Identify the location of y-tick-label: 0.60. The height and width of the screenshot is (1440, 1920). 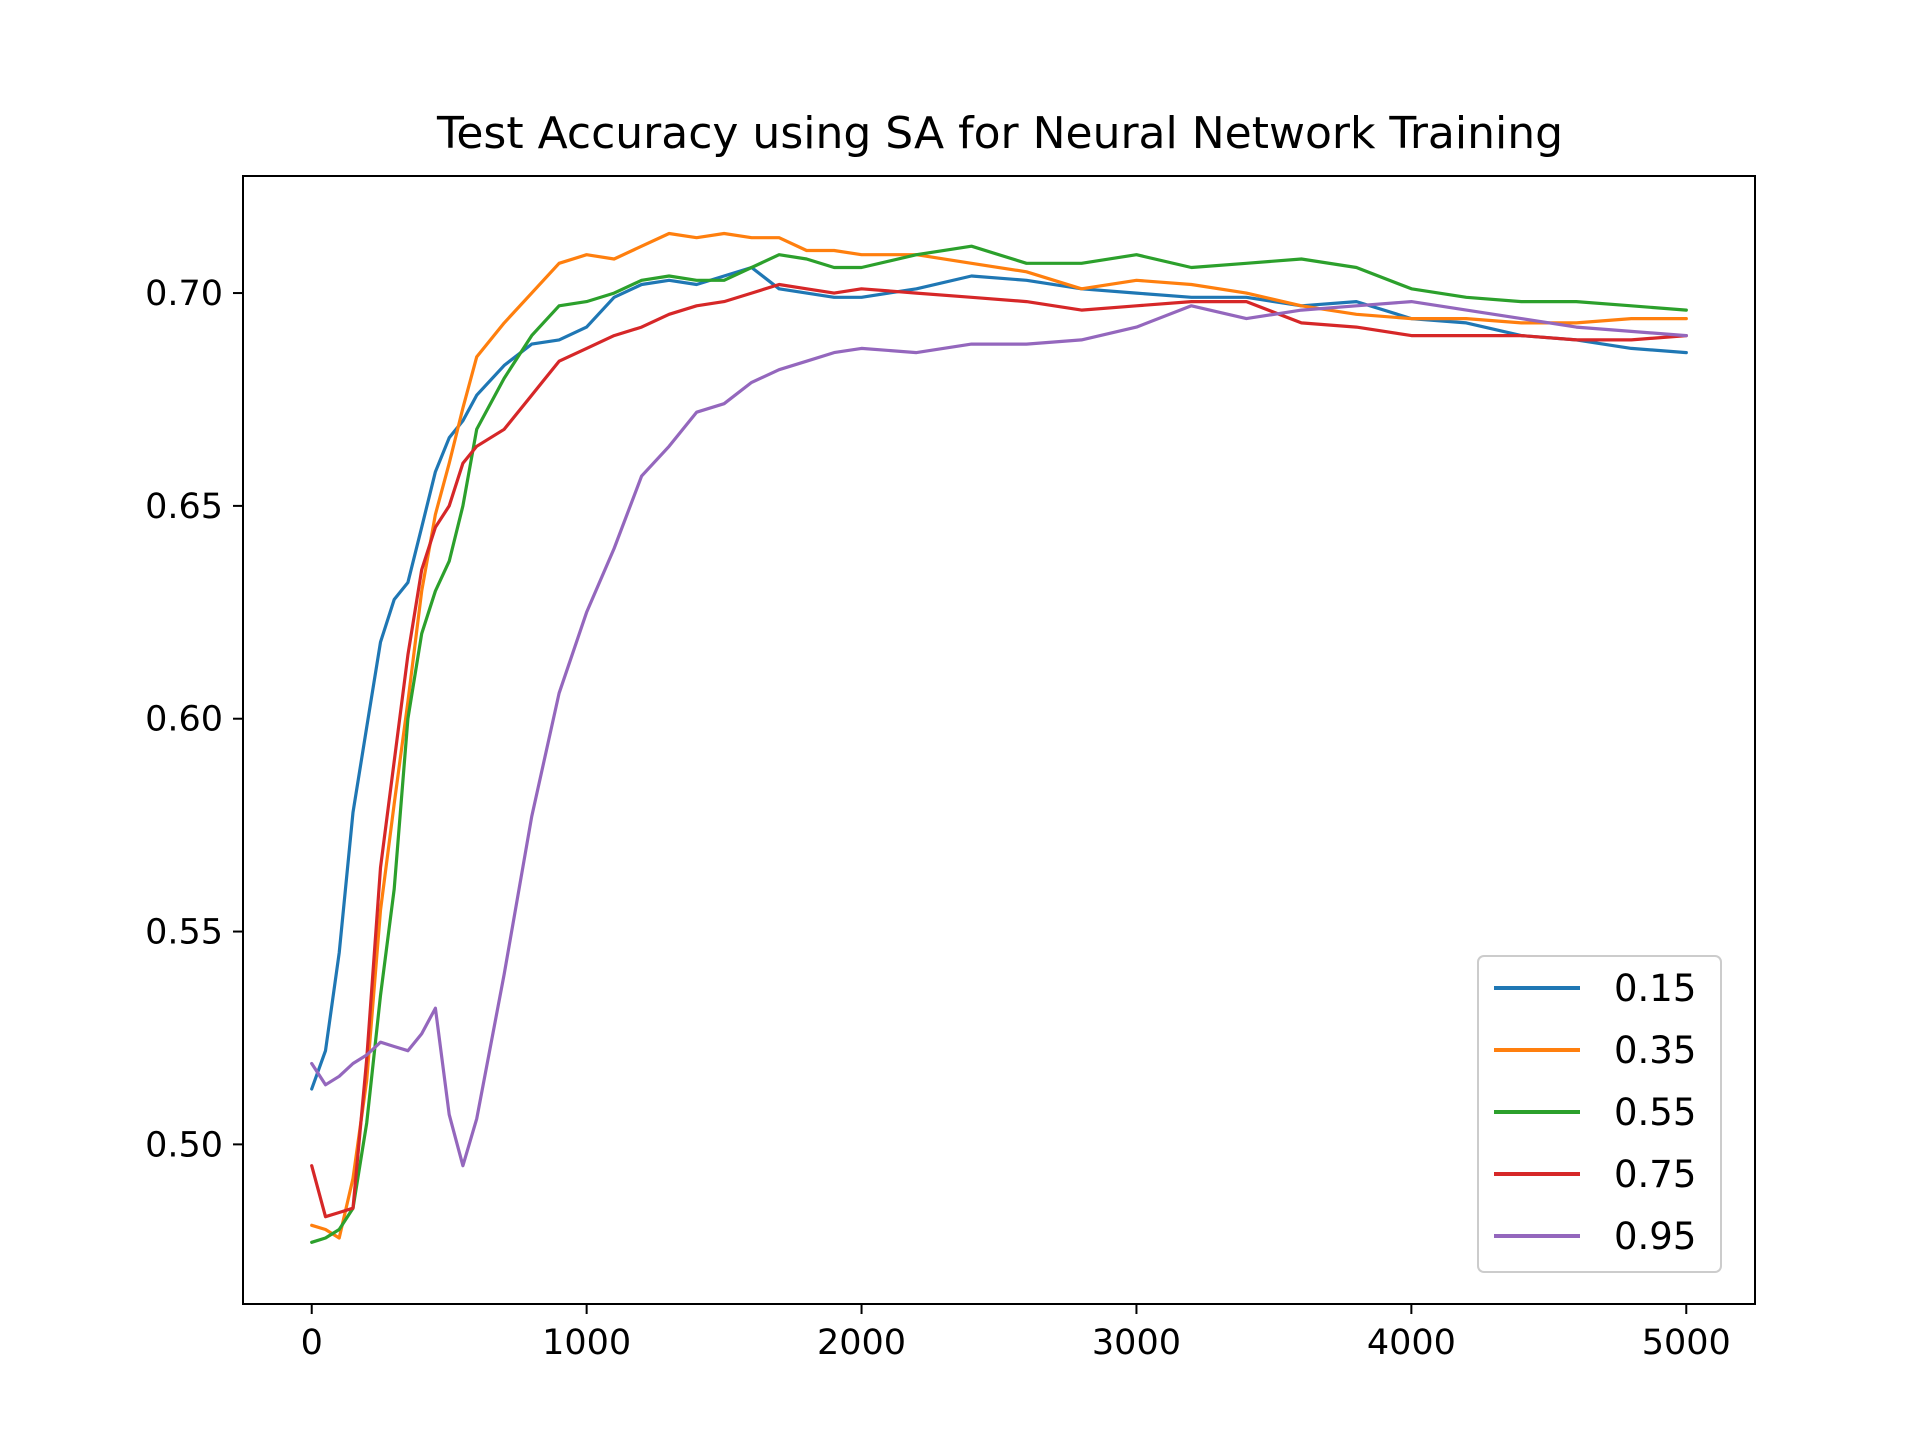
(184, 720).